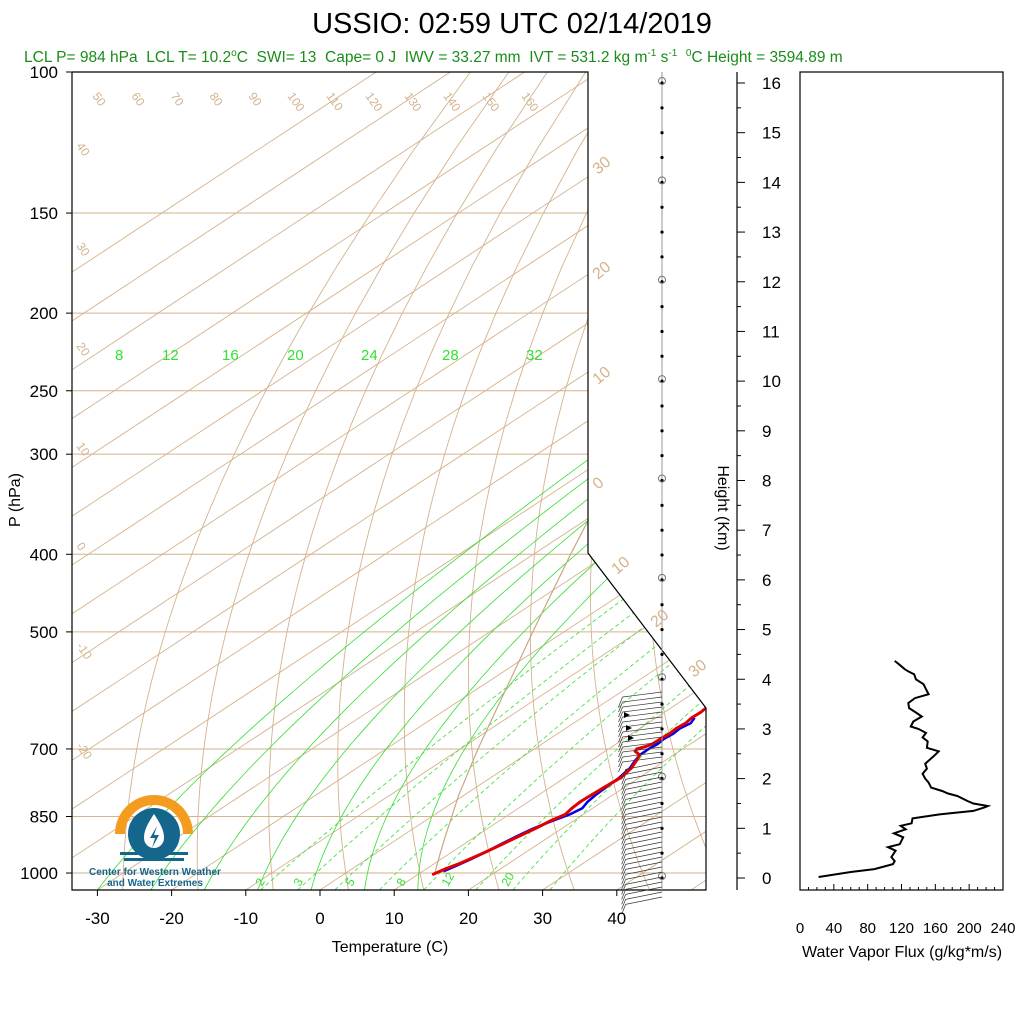 Image resolution: width=1024 pixels, height=1024 pixels. Describe the element at coordinates (154, 828) in the screenshot. I see `cw3e-logo-icon` at that location.